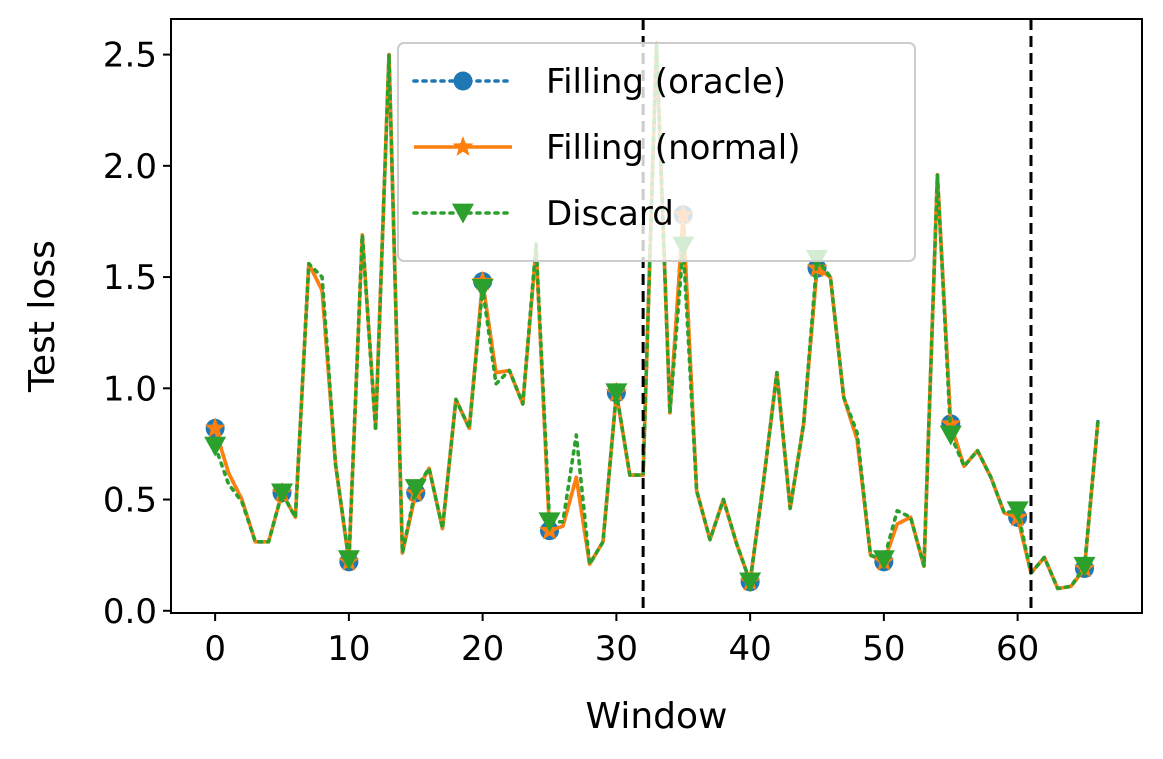 The height and width of the screenshot is (759, 1163). I want to click on y-tick-label: 0.5, so click(130, 501).